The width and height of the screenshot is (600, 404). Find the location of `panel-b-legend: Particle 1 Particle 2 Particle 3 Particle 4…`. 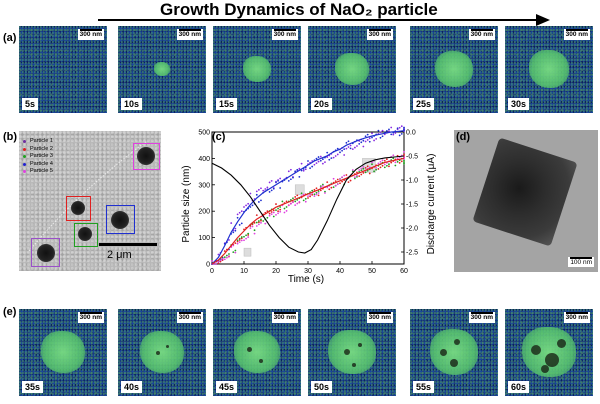

panel-b-legend: Particle 1 Particle 2 Particle 3 Particle 4… is located at coordinates (38, 157).